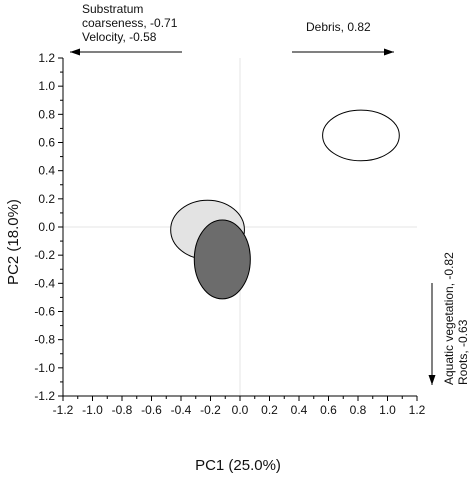  What do you see at coordinates (151, 410) in the screenshot?
I see `x-tick-label: -0.6` at bounding box center [151, 410].